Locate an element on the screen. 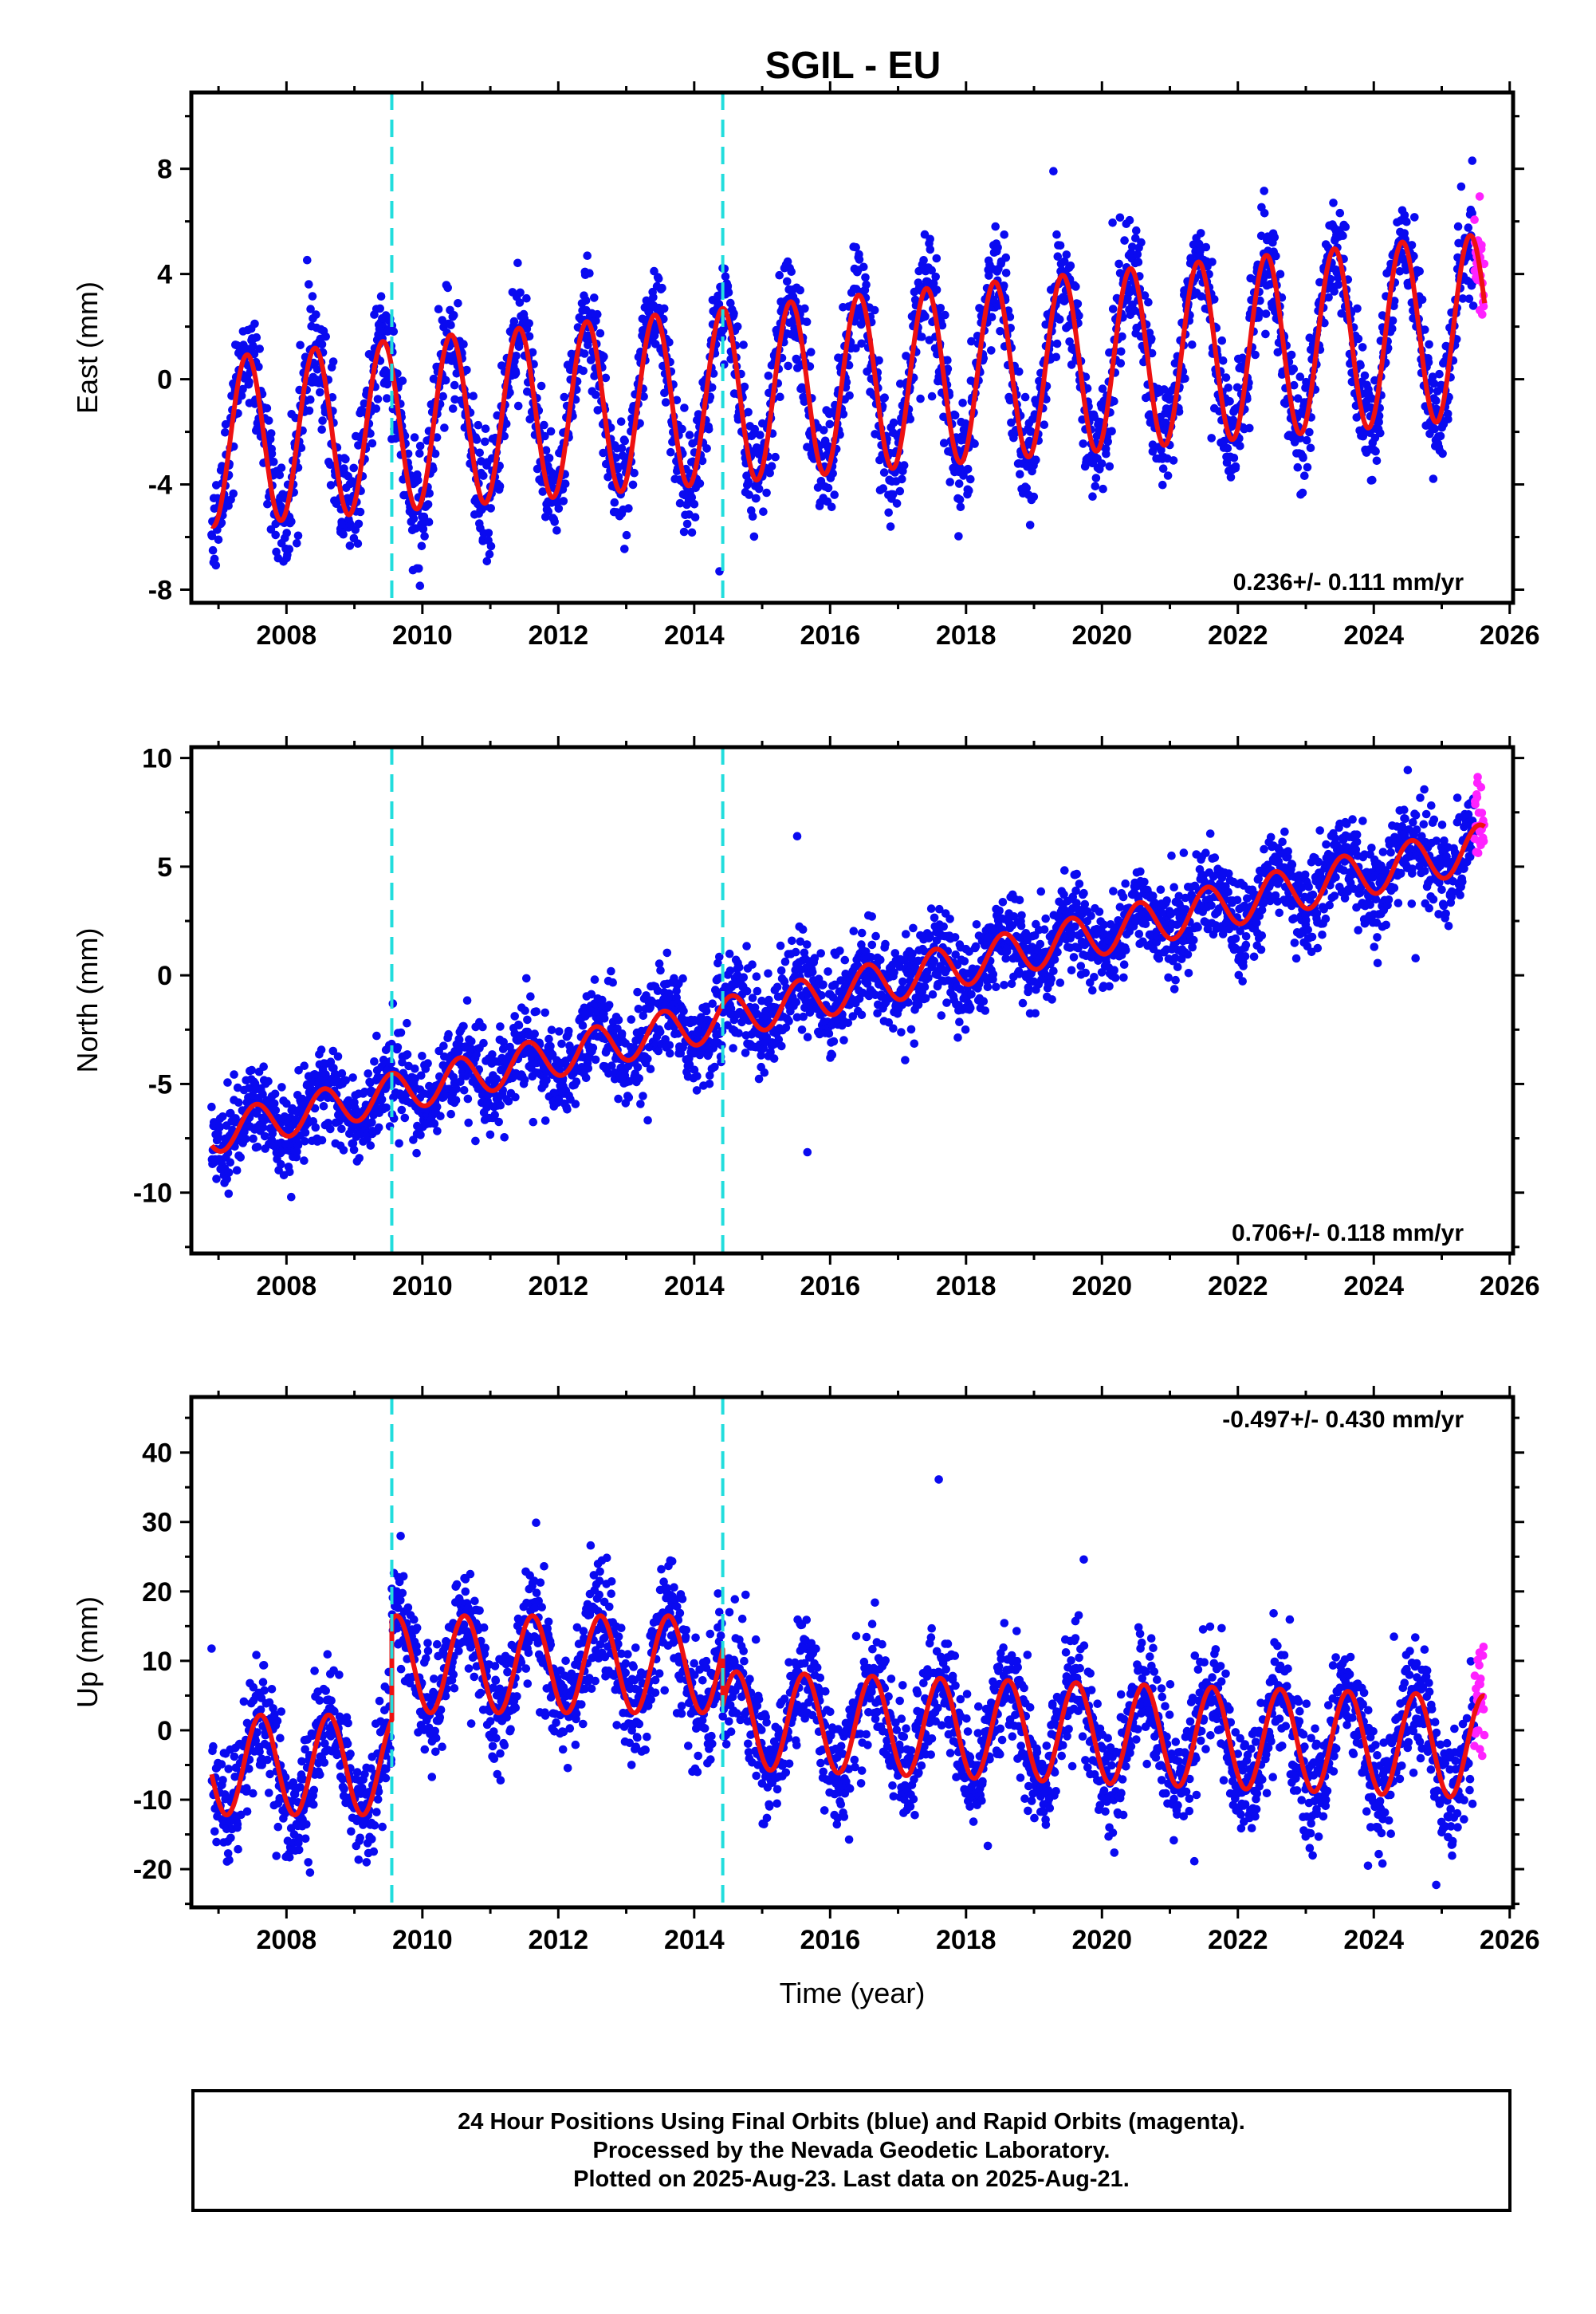 The width and height of the screenshot is (1596, 2314). east-rate-label: 0.236+/- 0.111 mm/yr is located at coordinates (1348, 583).